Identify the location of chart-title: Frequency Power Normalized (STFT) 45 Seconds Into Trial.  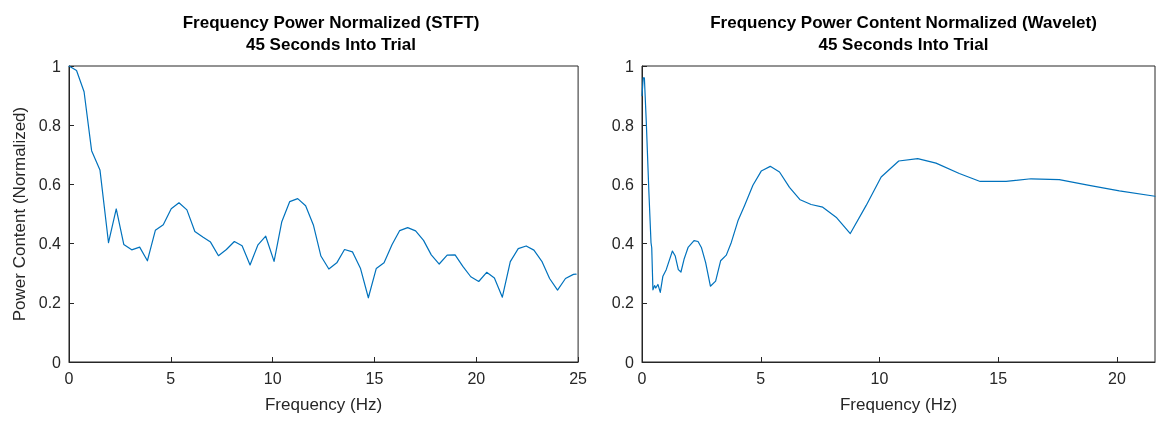
(331, 33).